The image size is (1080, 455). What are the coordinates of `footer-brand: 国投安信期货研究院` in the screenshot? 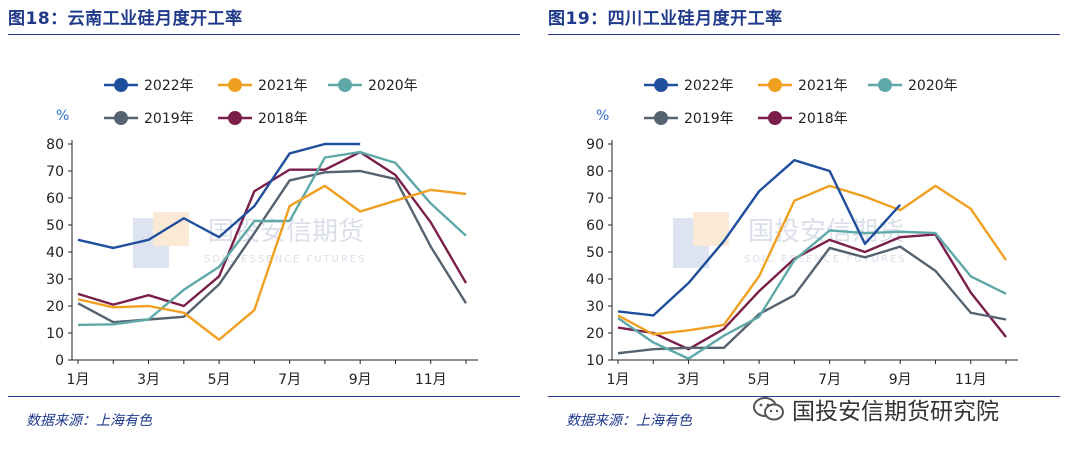 It's located at (875, 409).